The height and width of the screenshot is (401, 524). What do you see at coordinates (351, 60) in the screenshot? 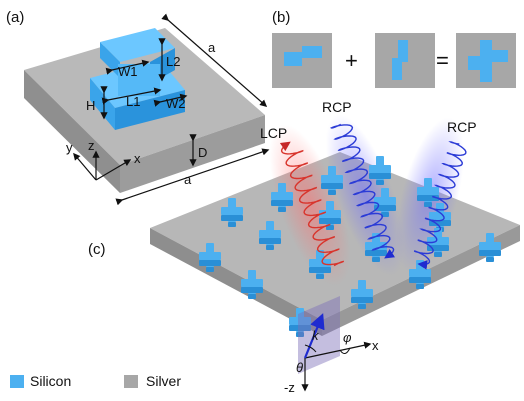
I see `plus-sign: +` at bounding box center [351, 60].